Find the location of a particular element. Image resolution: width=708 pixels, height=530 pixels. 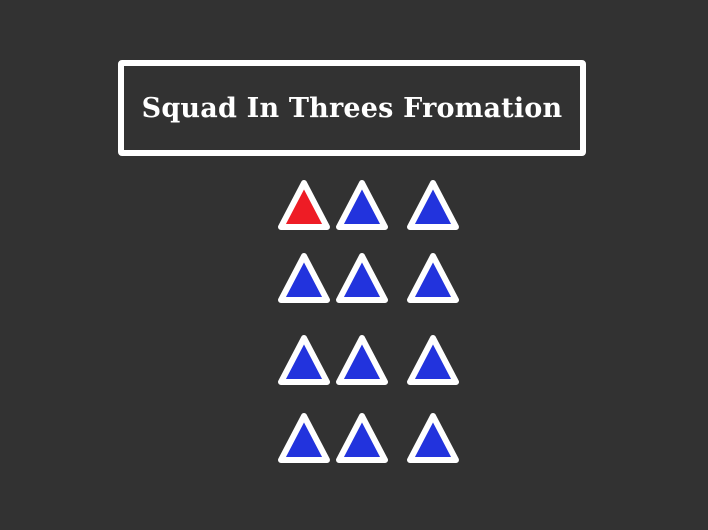

member-triangle-icon-r1c3 is located at coordinates (433, 205).